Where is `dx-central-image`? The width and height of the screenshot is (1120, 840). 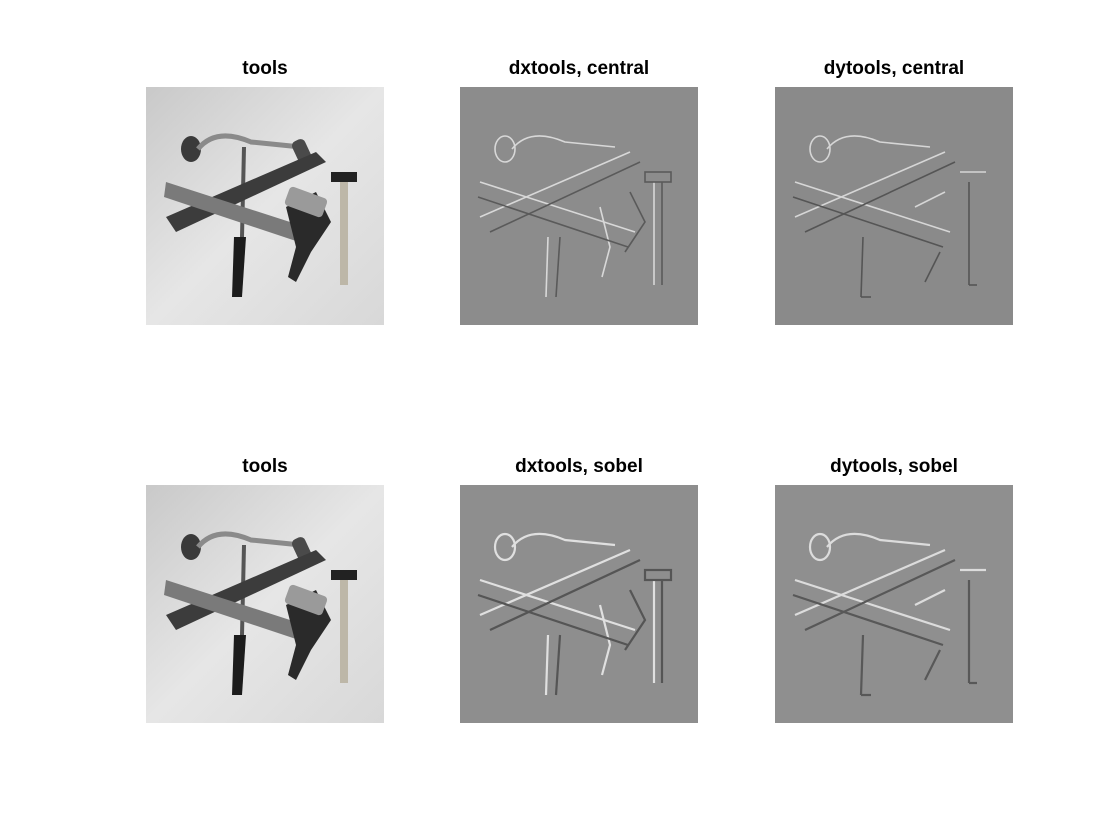 dx-central-image is located at coordinates (579, 206).